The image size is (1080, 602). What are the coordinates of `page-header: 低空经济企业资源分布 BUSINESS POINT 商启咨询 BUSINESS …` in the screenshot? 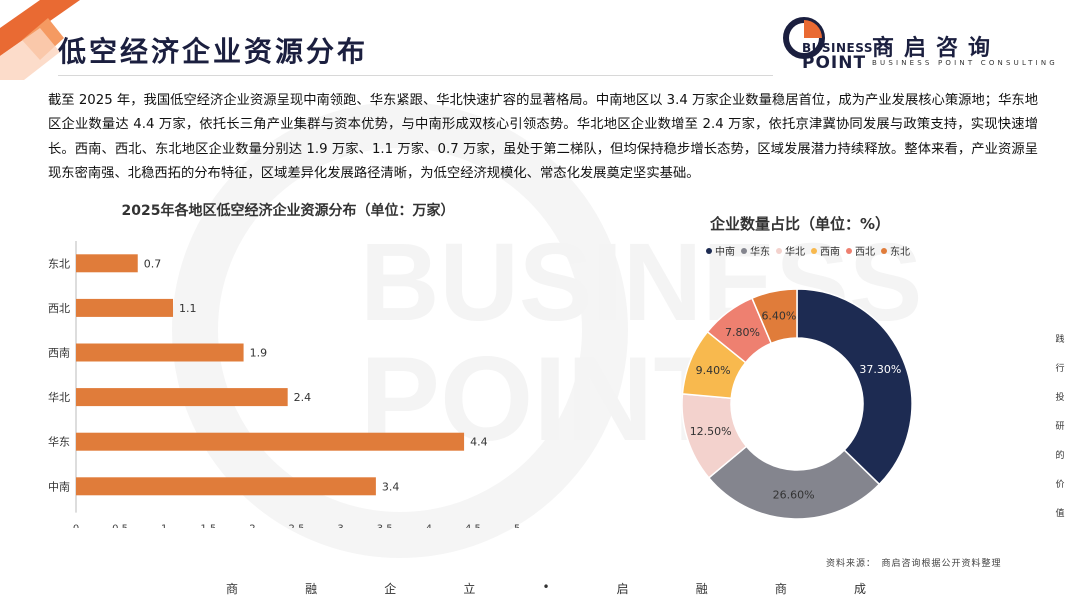 It's located at (540, 40).